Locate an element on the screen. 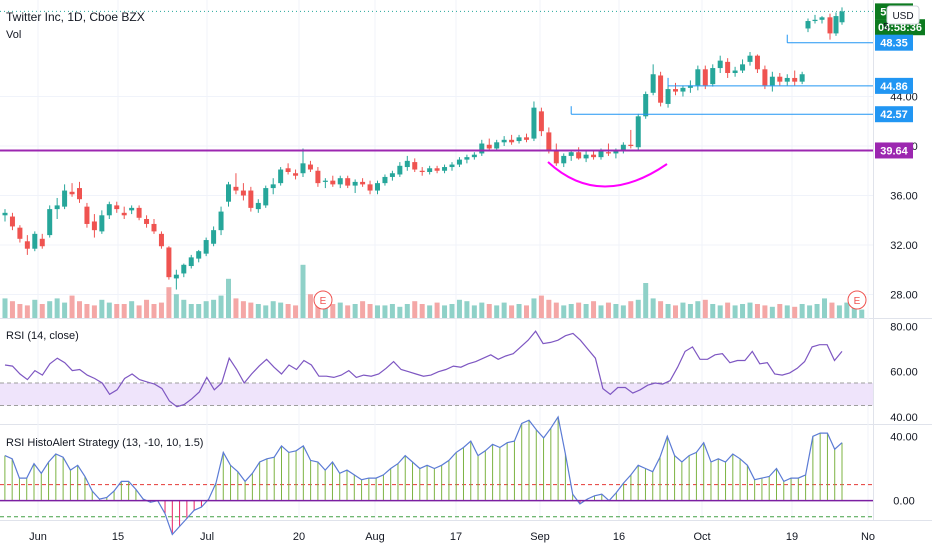  currency-button is located at coordinates (903, 15).